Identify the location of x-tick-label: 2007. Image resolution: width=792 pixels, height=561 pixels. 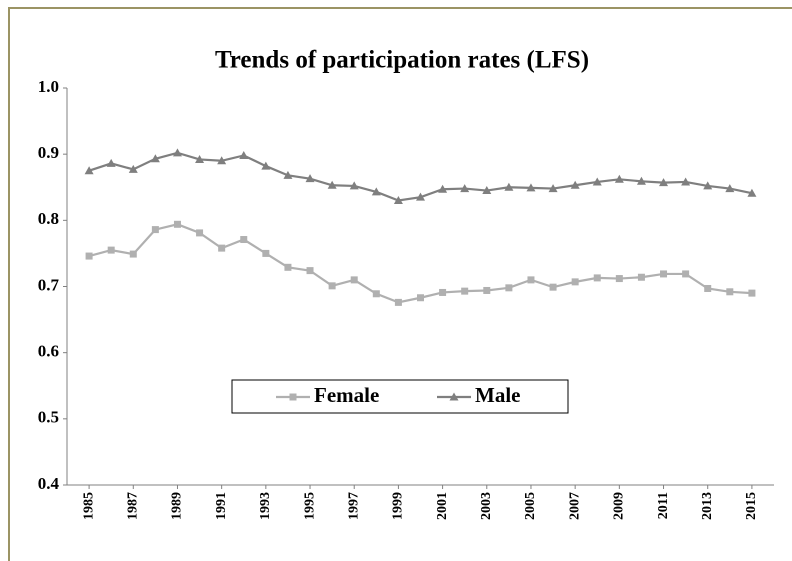
(574, 506).